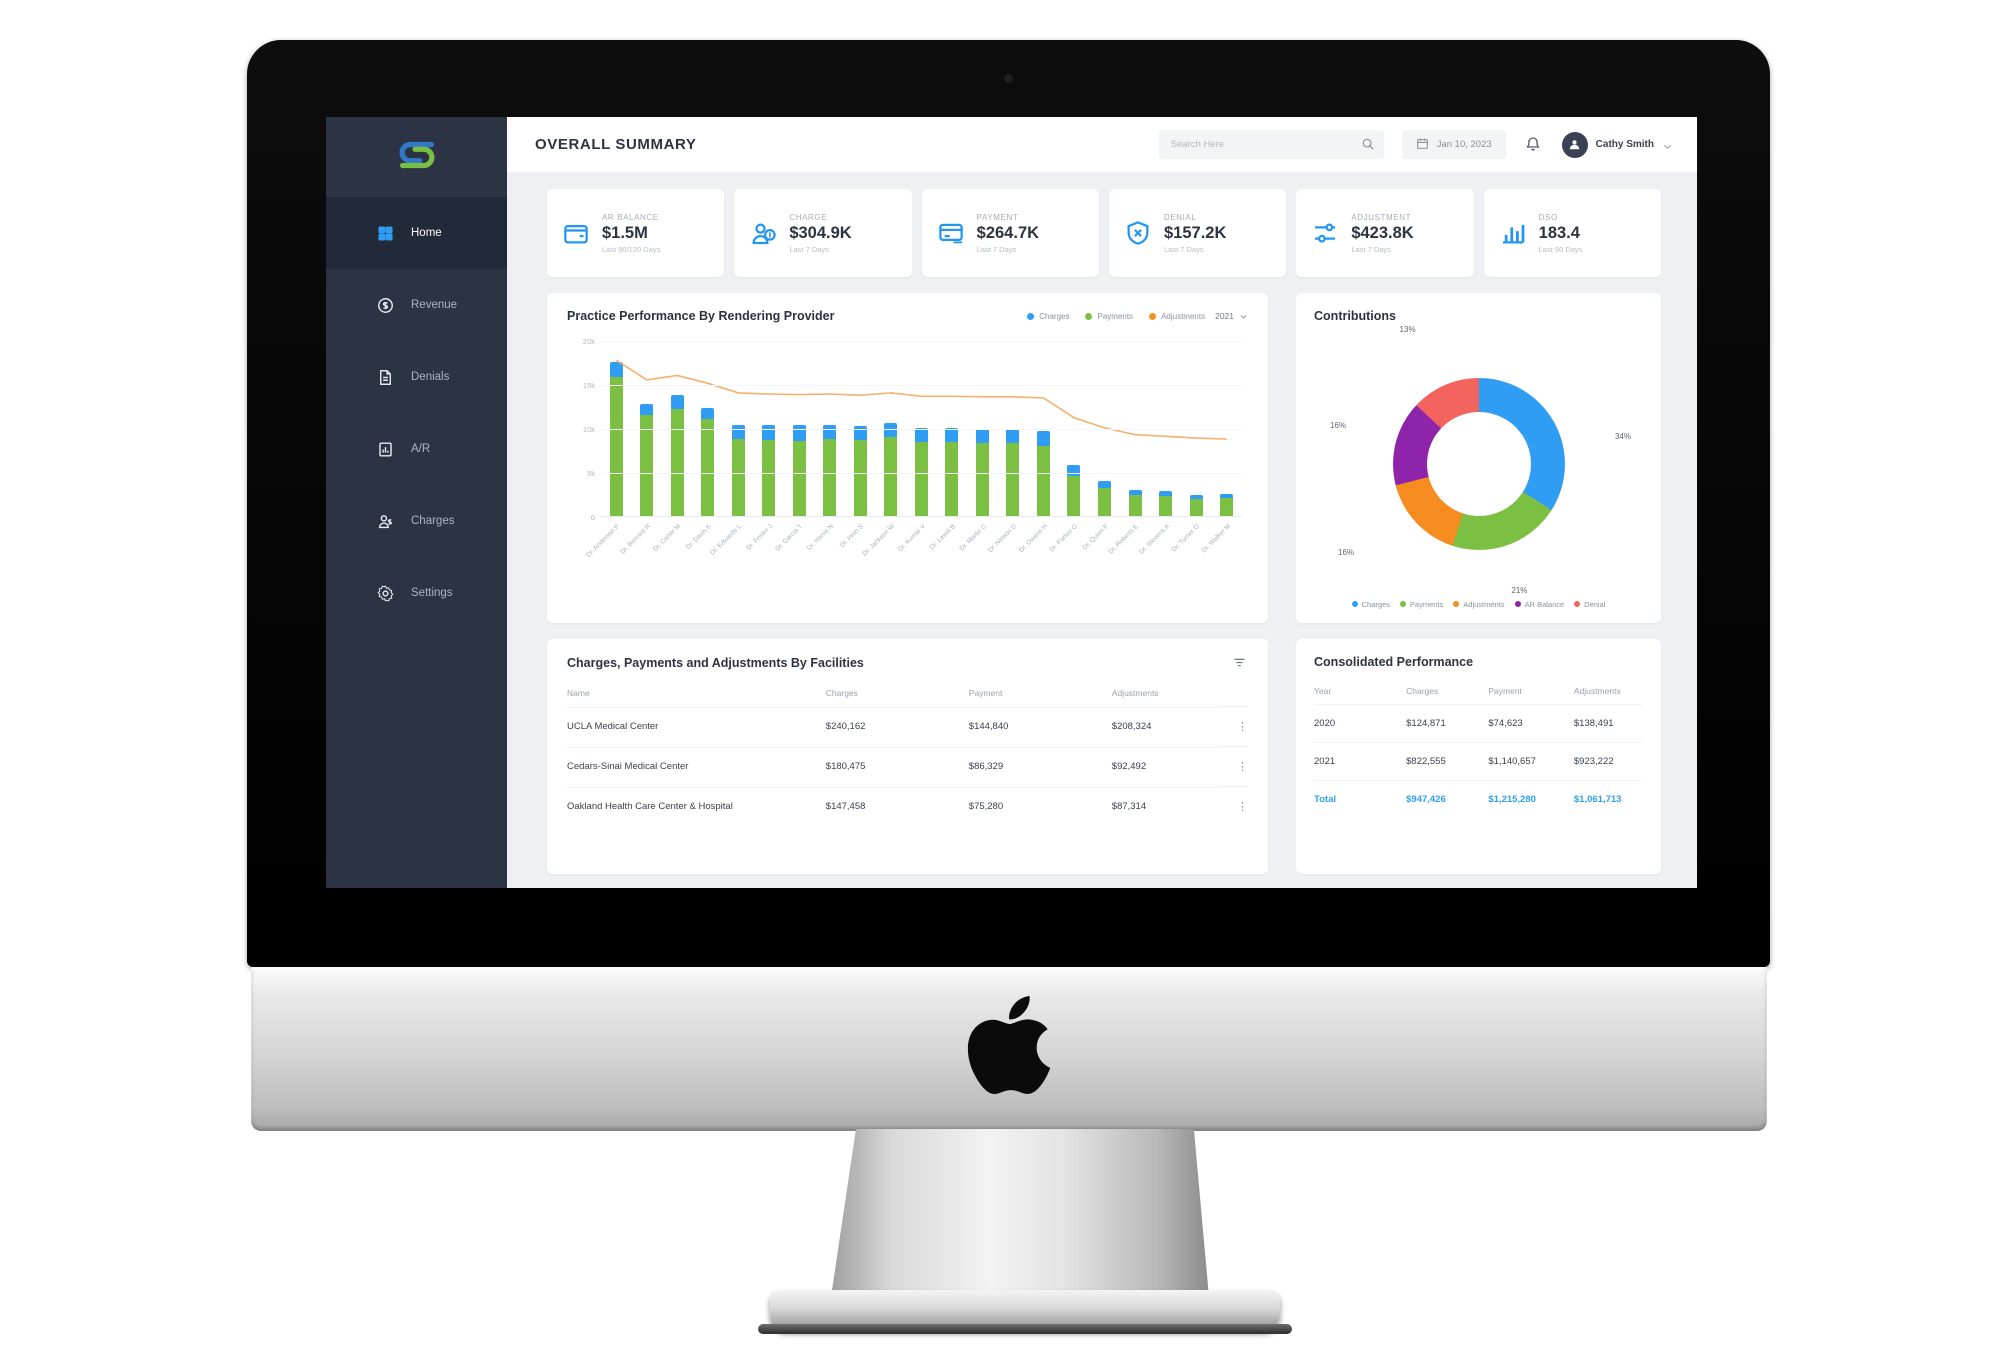 Image resolution: width=2016 pixels, height=1356 pixels. Describe the element at coordinates (1426, 604) in the screenshot. I see `legend-label: Payments` at that location.